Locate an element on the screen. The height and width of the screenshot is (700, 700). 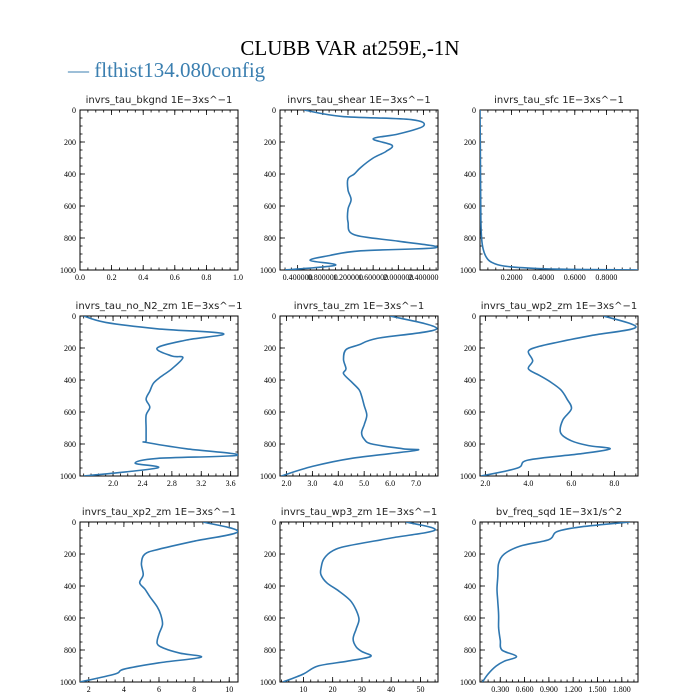
x-tick-label: 1.200000 is located at coordinates (348, 277).